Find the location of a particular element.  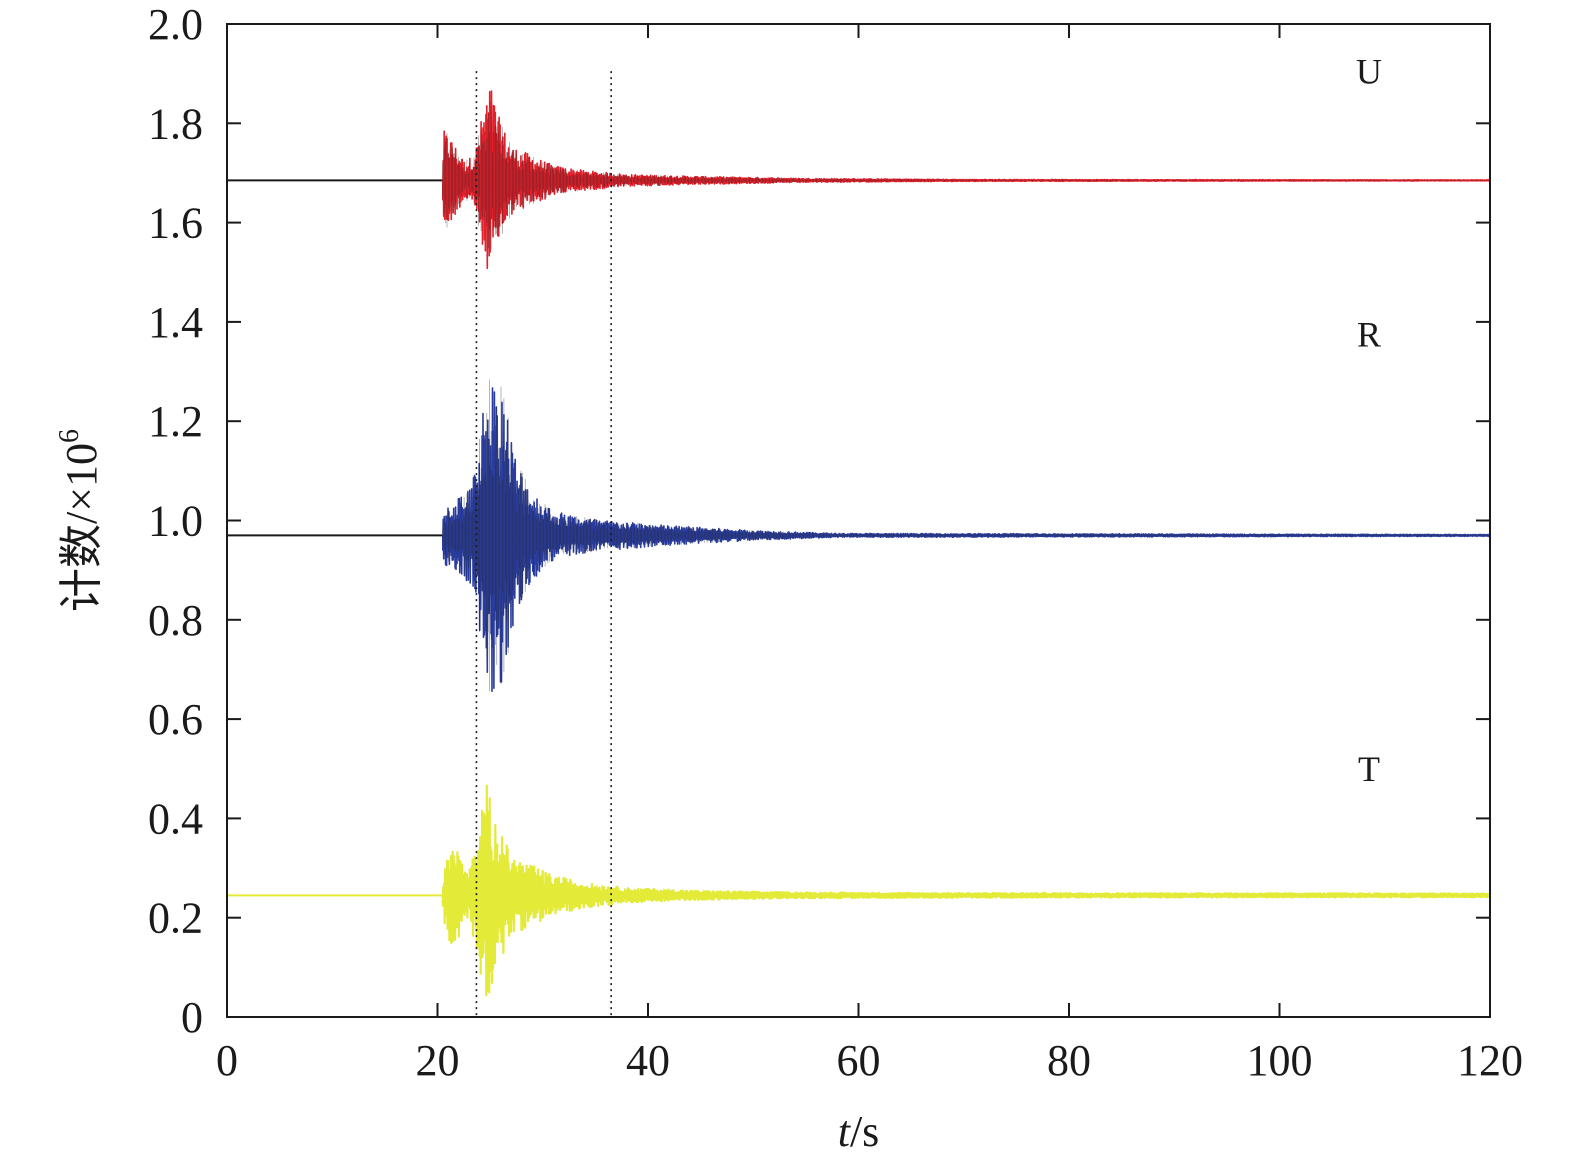

x-tick-label: 60 is located at coordinates (859, 1060).